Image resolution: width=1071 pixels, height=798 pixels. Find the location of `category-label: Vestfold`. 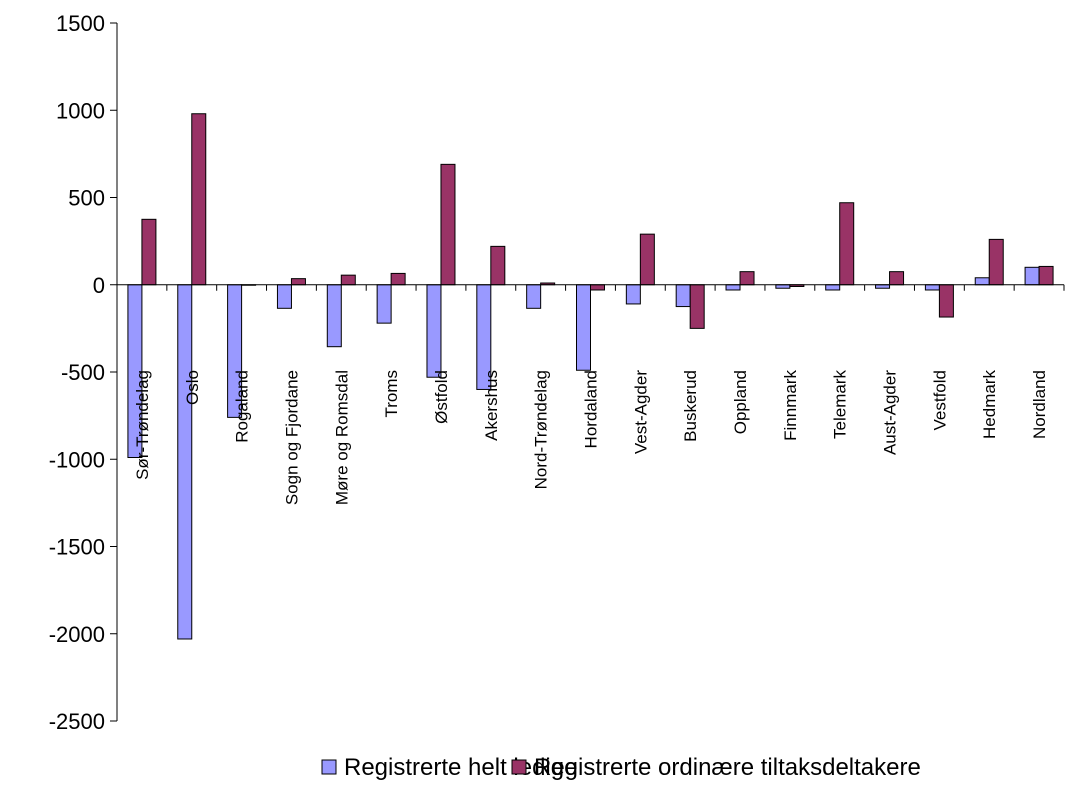

category-label: Vestfold is located at coordinates (939, 400).